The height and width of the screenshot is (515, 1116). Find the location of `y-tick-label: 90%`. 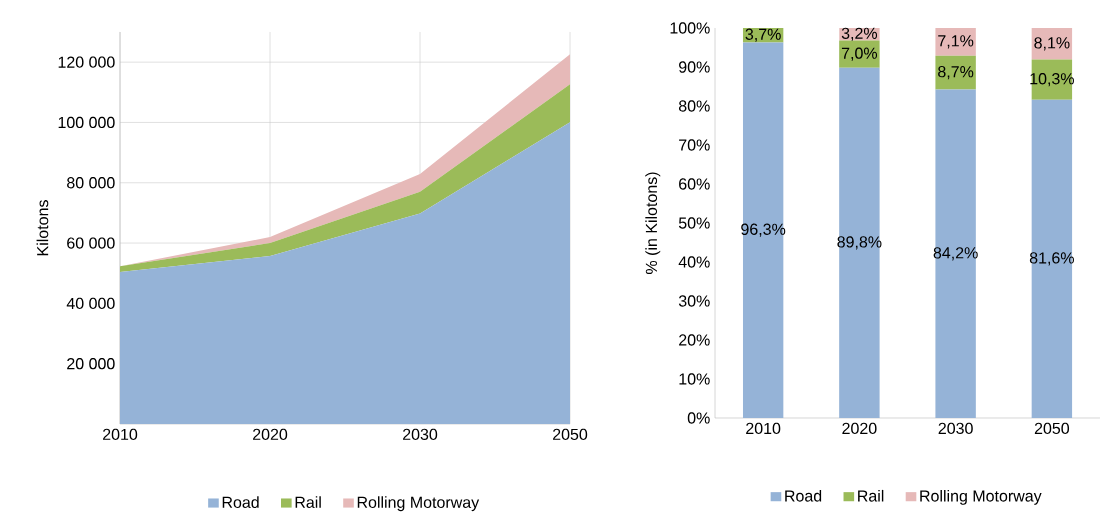

y-tick-label: 90% is located at coordinates (694, 67).